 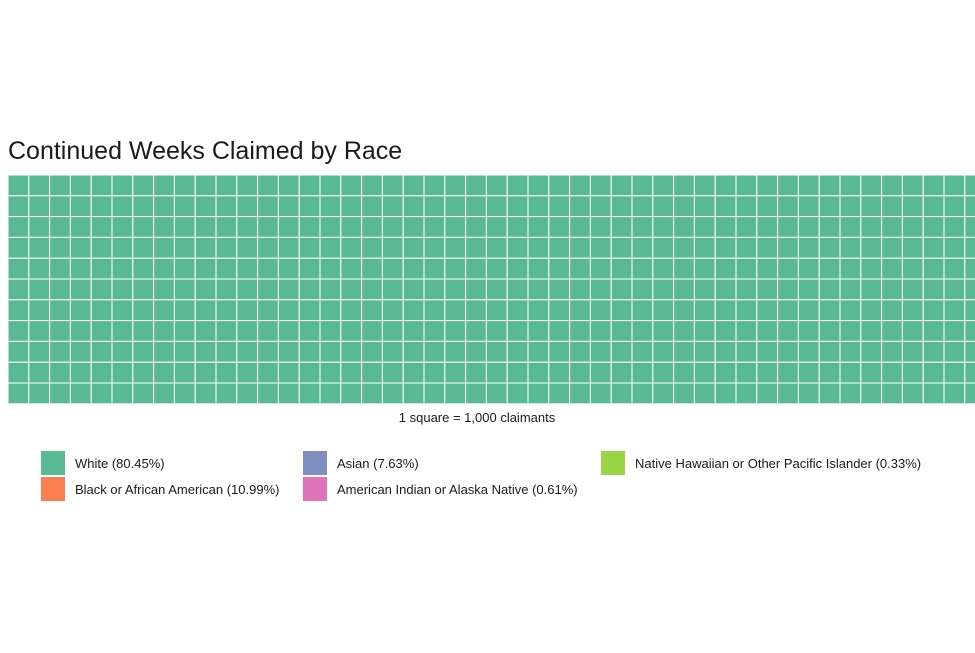 What do you see at coordinates (160, 489) in the screenshot?
I see `legend-item: Black or African American (10.99%)` at bounding box center [160, 489].